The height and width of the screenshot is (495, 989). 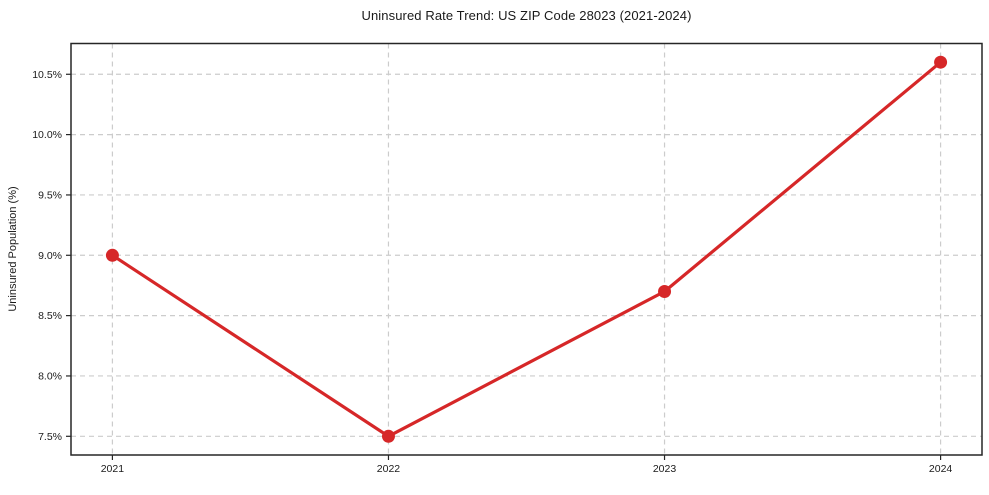 I want to click on y-tick-label: 8.0%, so click(x=50, y=376).